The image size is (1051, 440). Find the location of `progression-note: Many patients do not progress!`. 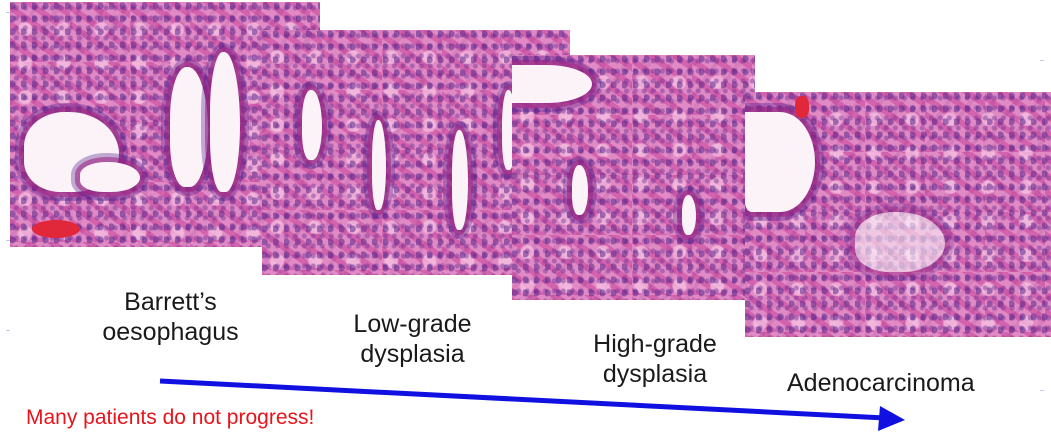

progression-note: Many patients do not progress! is located at coordinates (170, 417).